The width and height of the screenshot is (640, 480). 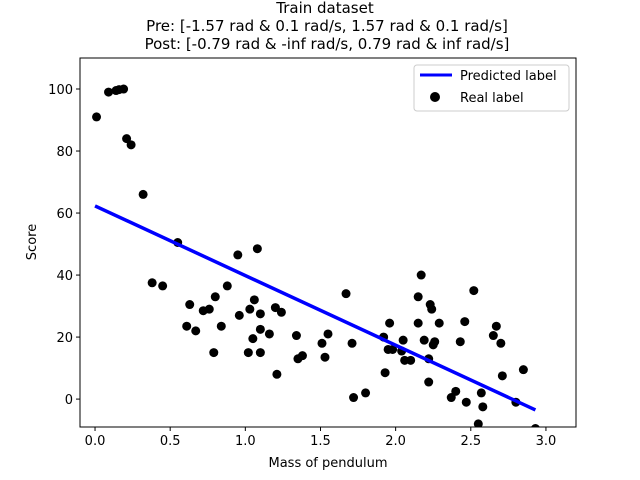 What do you see at coordinates (64, 152) in the screenshot?
I see `y-tick-label-4: 80` at bounding box center [64, 152].